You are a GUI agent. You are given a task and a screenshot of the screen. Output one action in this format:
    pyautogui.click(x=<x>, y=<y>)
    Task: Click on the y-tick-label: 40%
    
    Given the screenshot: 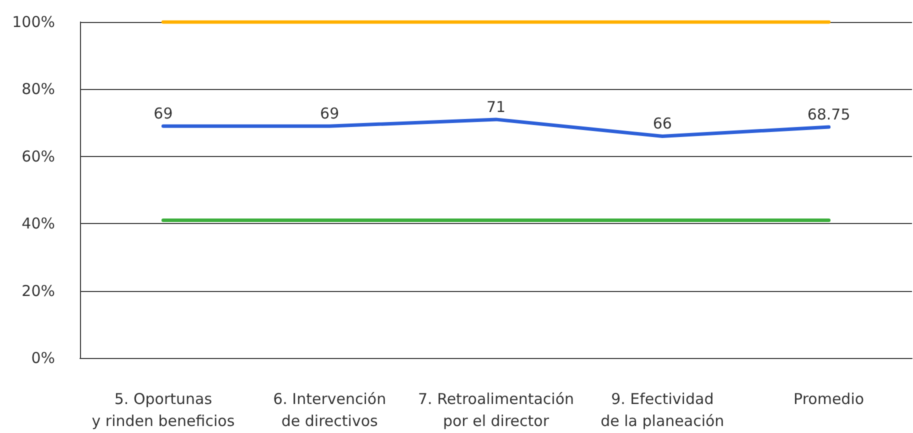 What is the action you would take?
    pyautogui.click(x=38, y=223)
    